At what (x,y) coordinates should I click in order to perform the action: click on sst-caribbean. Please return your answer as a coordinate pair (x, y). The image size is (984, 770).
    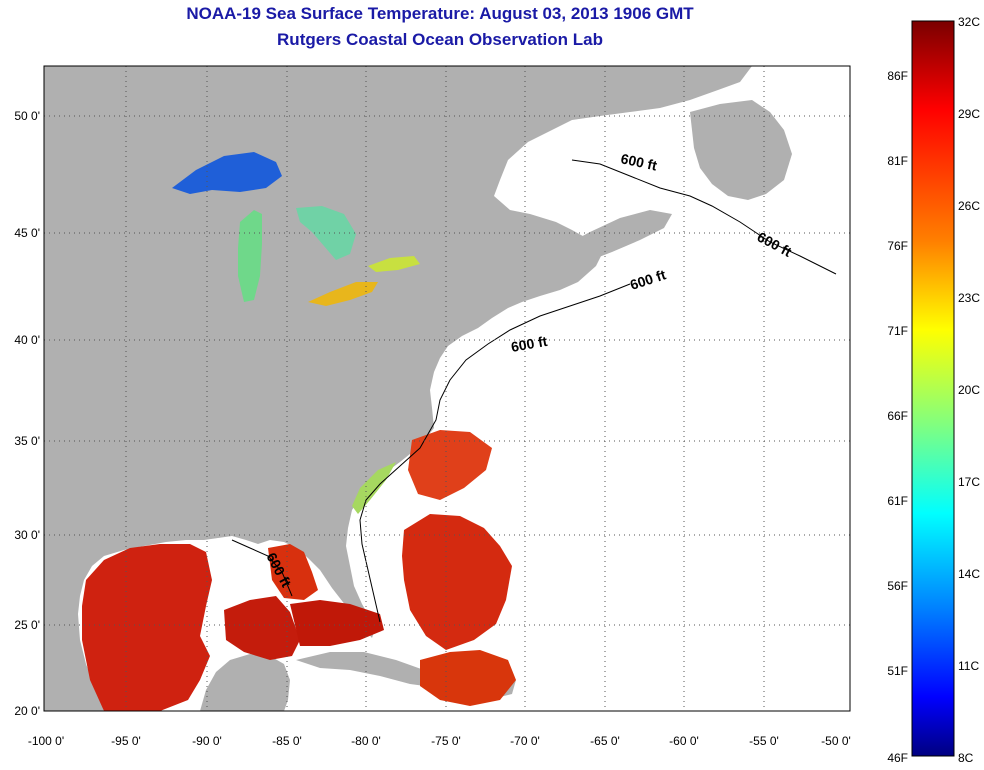
    Looking at the image, I should click on (468, 678).